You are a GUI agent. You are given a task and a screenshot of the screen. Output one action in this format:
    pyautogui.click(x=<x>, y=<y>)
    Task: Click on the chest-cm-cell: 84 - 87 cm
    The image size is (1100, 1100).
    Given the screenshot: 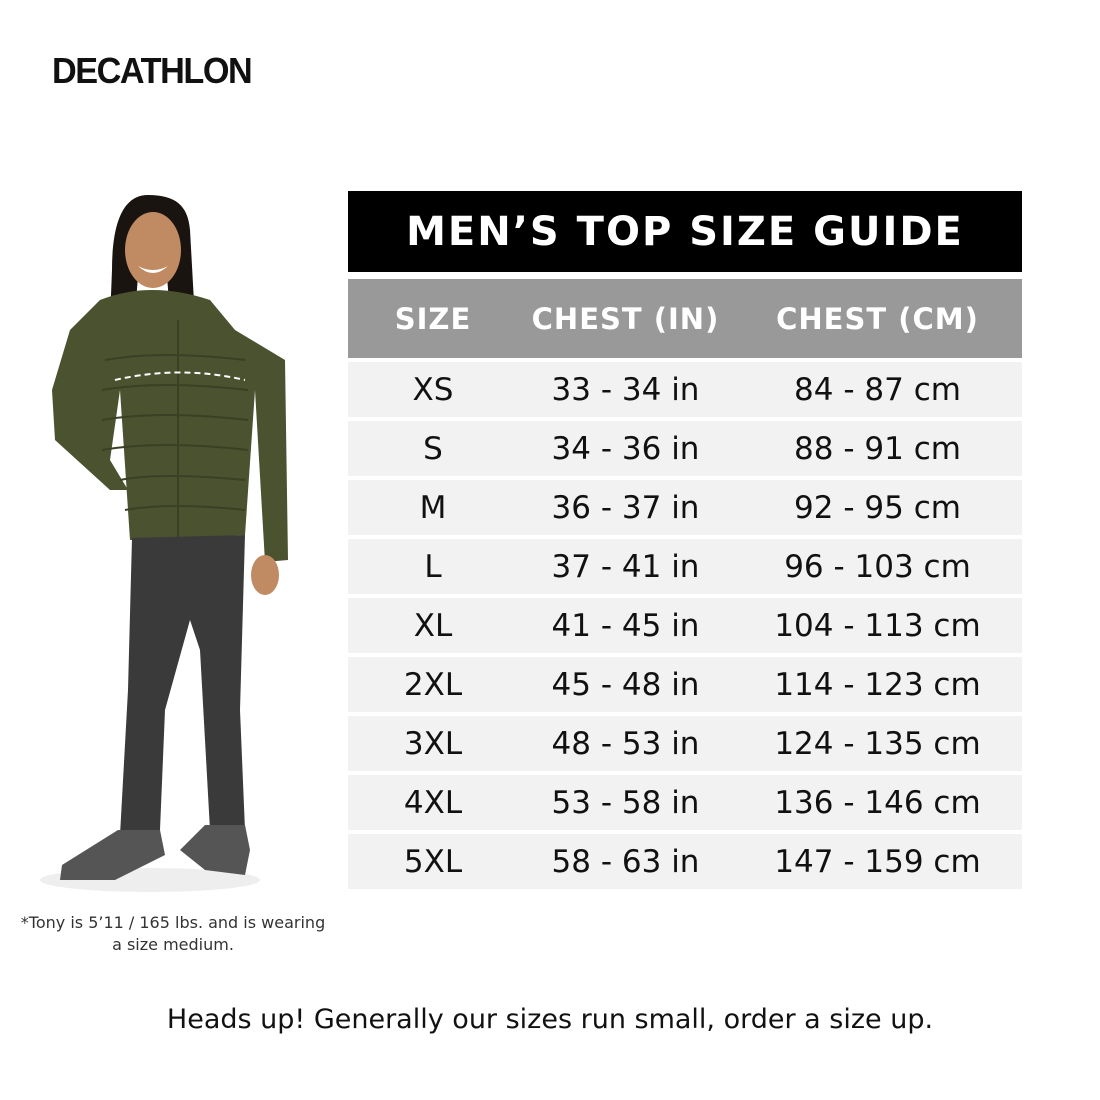 What is the action you would take?
    pyautogui.click(x=877, y=389)
    